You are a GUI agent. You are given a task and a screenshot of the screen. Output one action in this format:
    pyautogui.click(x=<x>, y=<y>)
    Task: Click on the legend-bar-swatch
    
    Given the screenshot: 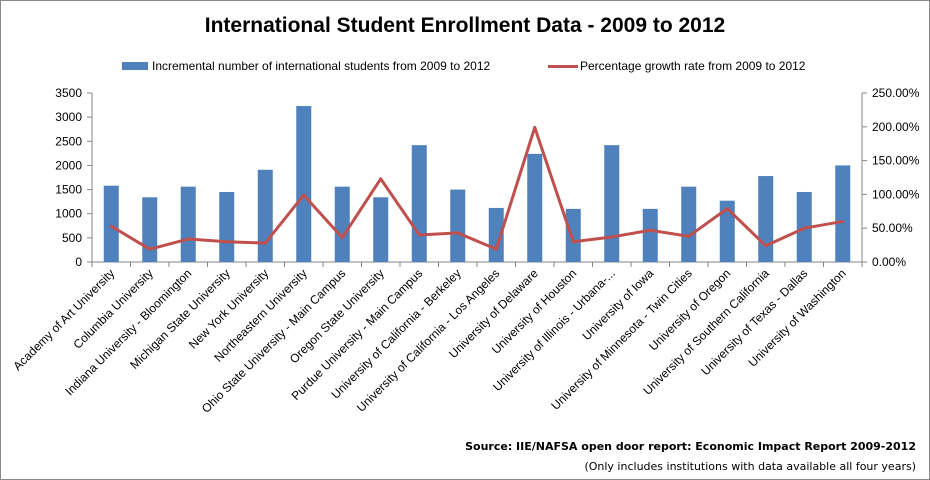 What is the action you would take?
    pyautogui.click(x=135, y=66)
    